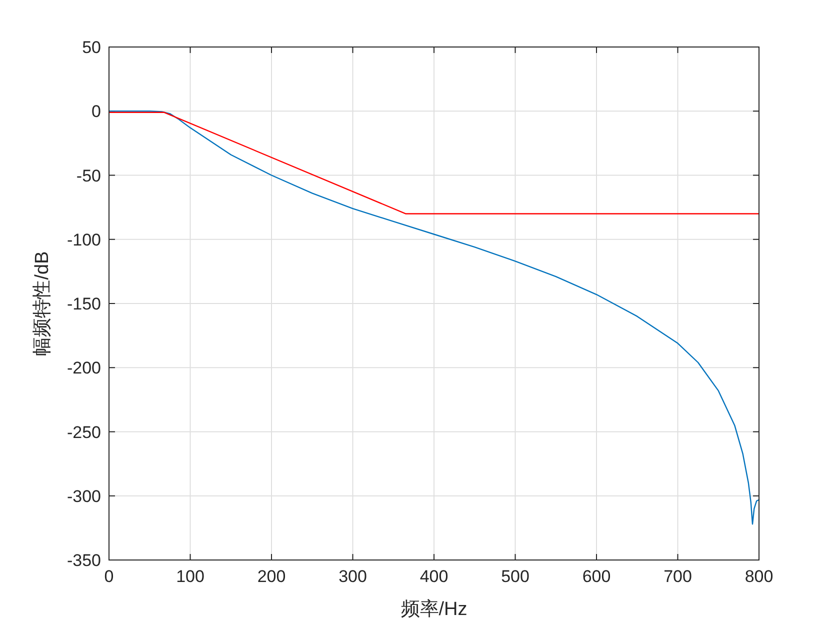 The width and height of the screenshot is (840, 630). What do you see at coordinates (271, 576) in the screenshot?
I see `x-tick-label: 200` at bounding box center [271, 576].